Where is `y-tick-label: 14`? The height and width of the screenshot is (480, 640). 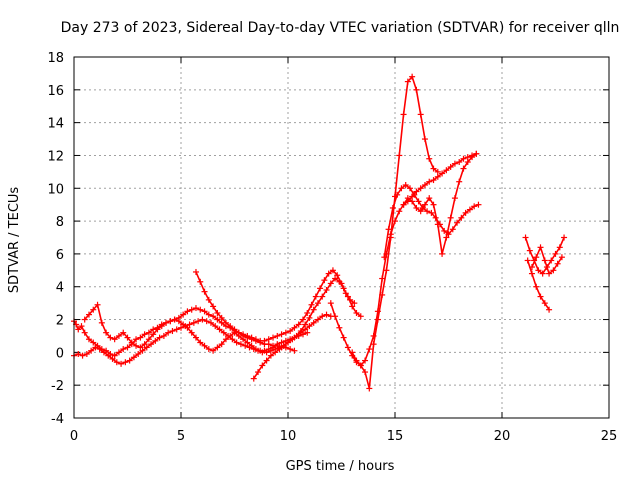 y-tick-label: 14 is located at coordinates (55, 124).